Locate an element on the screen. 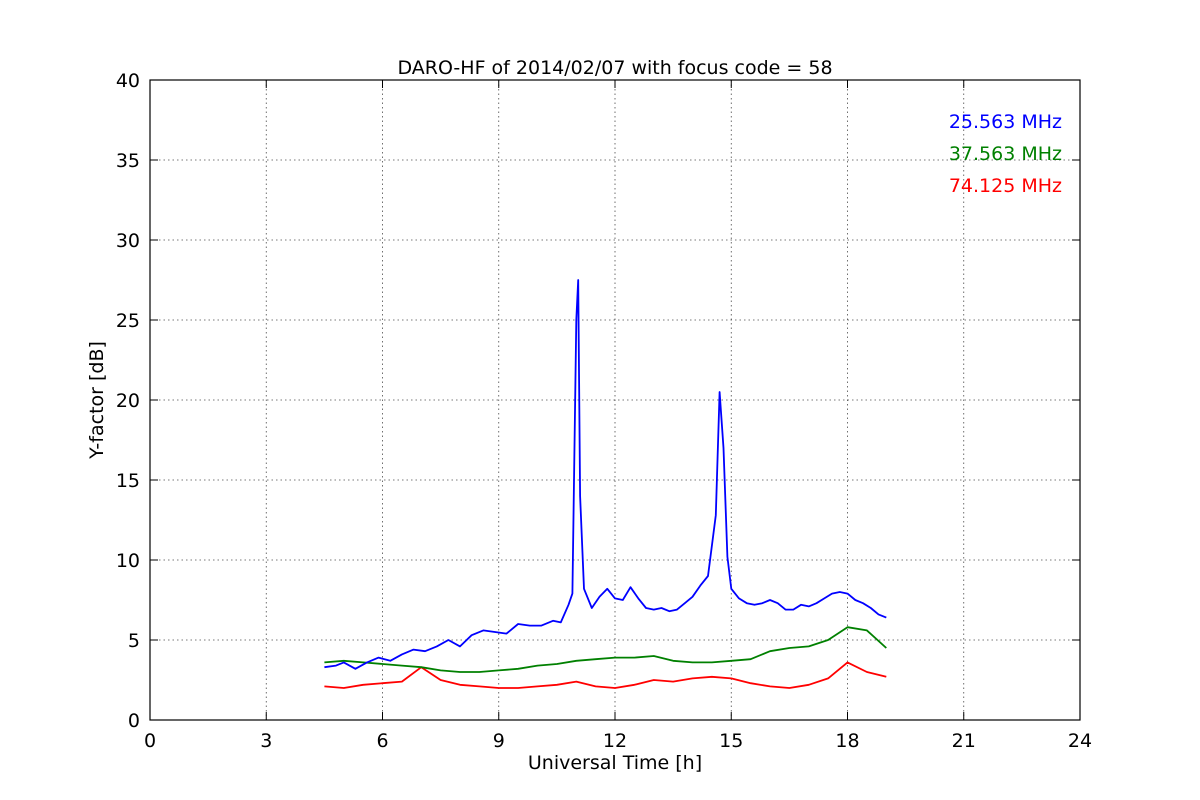 The width and height of the screenshot is (1200, 800). legend-entry-series-2: 37.563 MHz is located at coordinates (1005, 154).